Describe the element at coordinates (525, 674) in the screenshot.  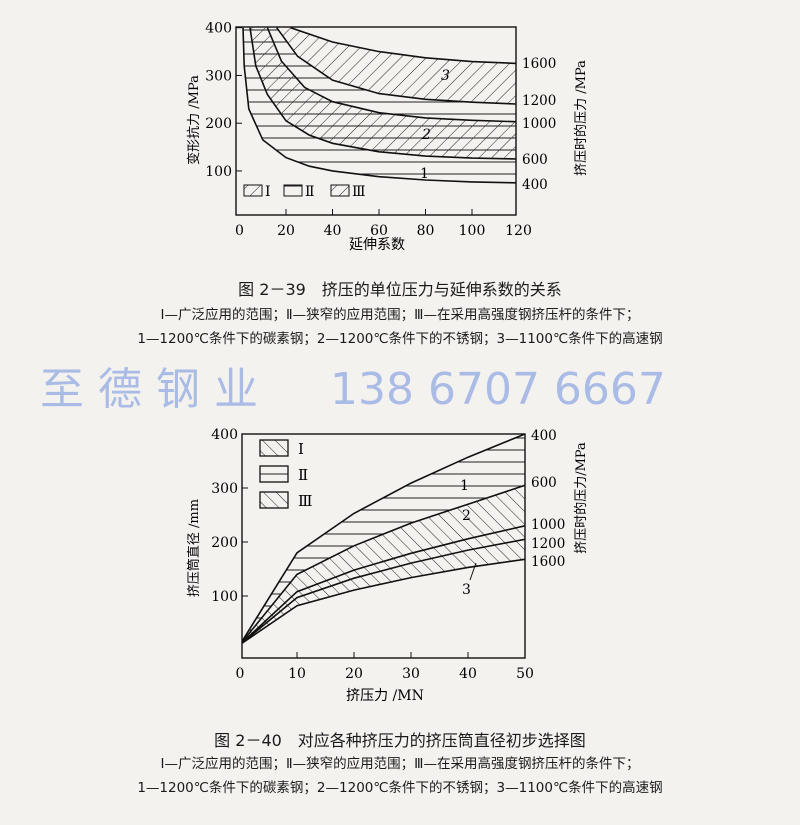
I see `x-tick-label: 50` at that location.